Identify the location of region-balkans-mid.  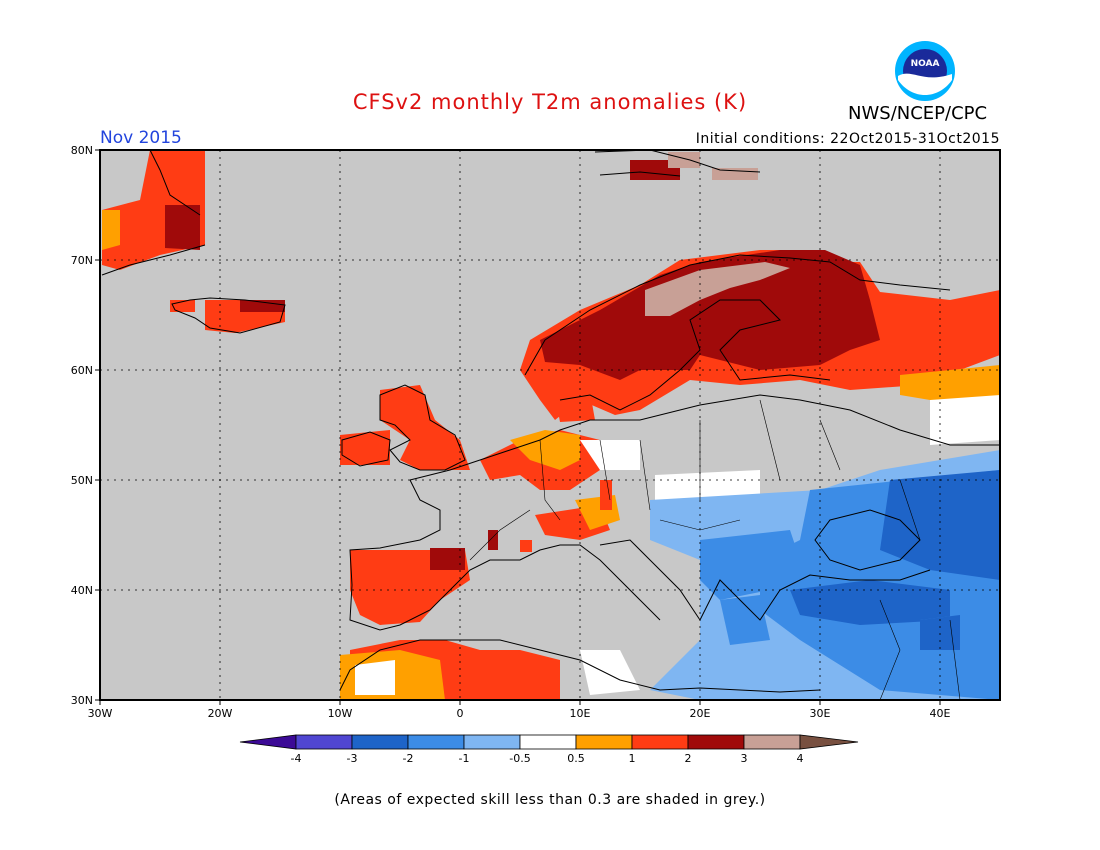
(750, 565).